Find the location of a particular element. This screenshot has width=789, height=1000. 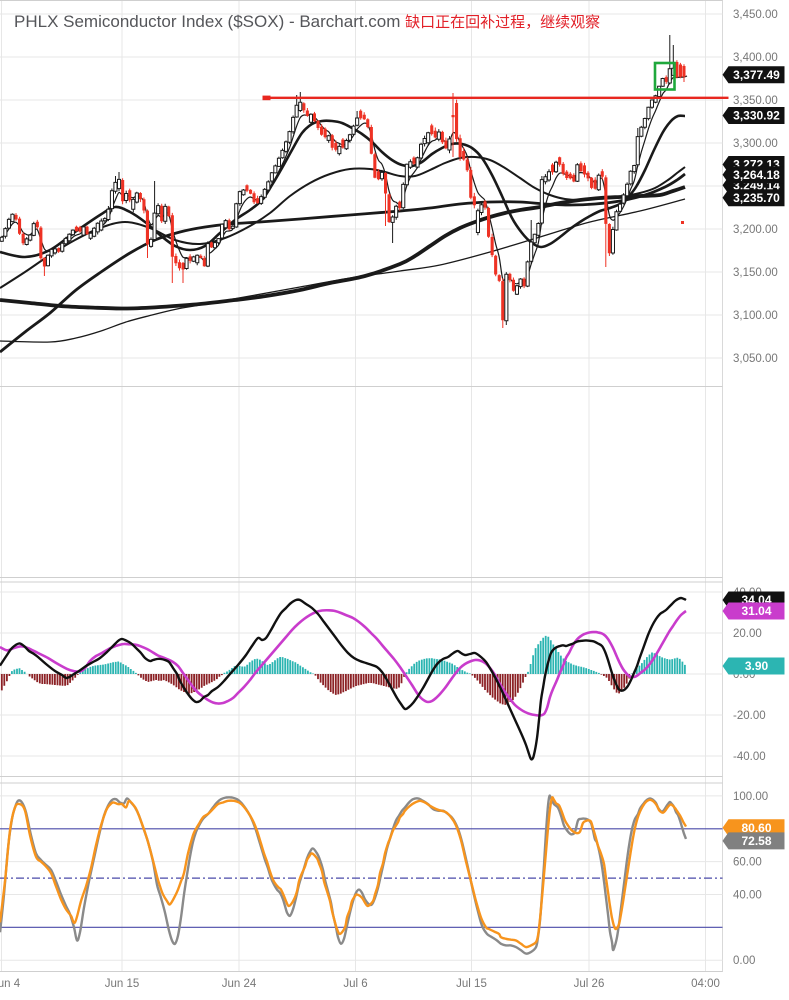

svg-text: Jul 15 is located at coordinates (471, 984).